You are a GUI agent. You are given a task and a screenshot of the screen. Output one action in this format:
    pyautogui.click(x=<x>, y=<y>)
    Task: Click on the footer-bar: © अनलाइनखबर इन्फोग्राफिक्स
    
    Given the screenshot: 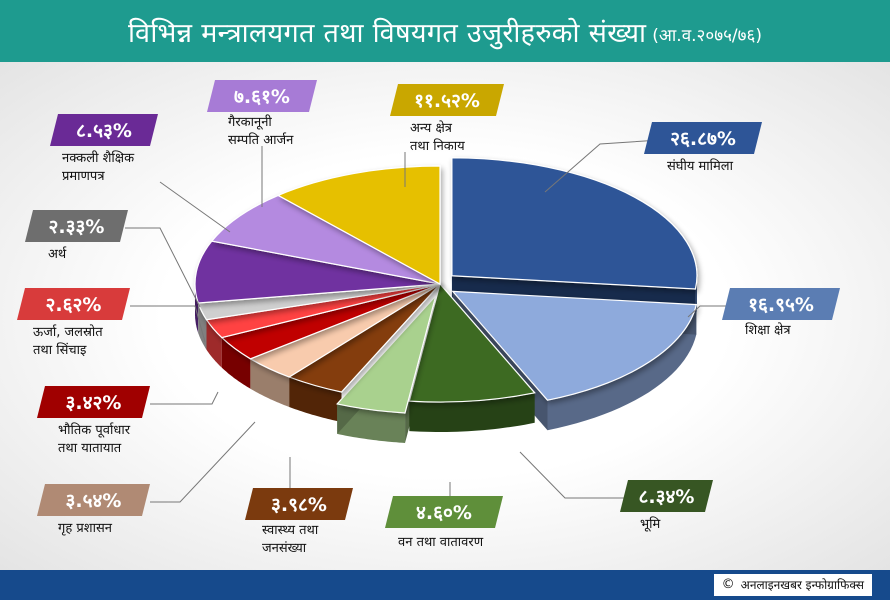 What is the action you would take?
    pyautogui.click(x=445, y=585)
    